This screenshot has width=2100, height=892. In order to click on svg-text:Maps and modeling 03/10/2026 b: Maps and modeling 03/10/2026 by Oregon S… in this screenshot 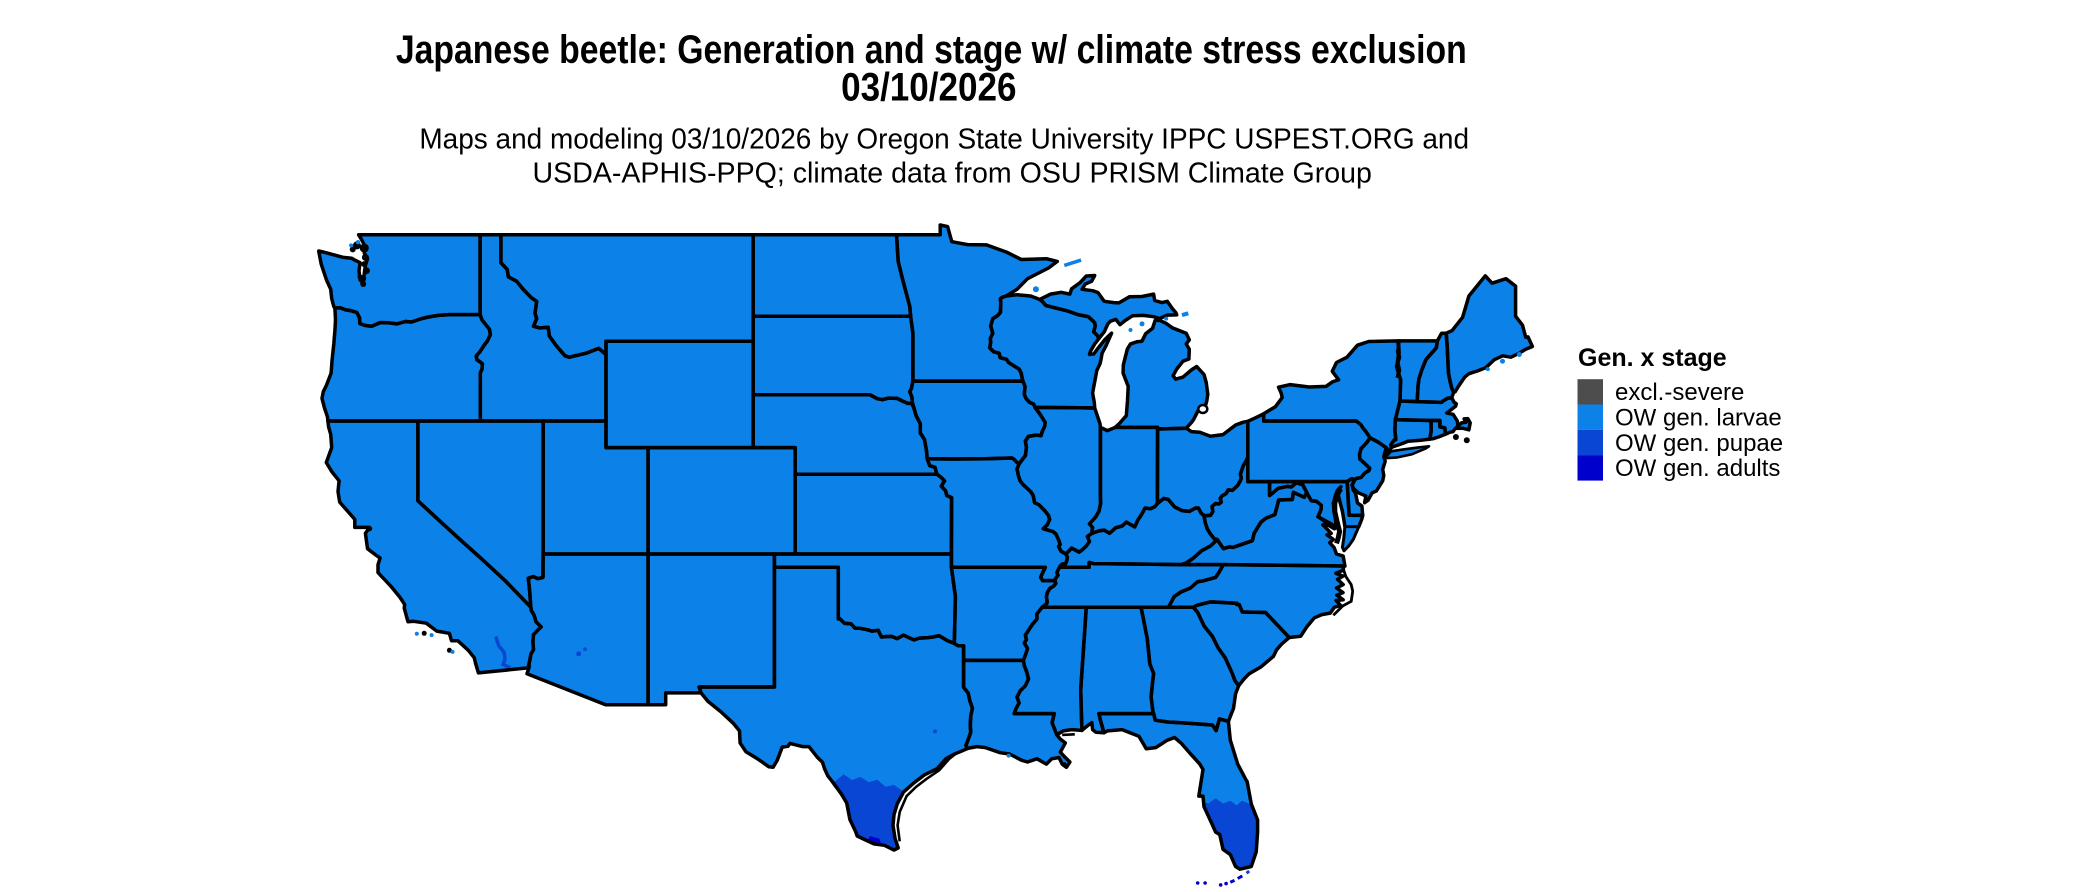, I will do `click(944, 138)`.